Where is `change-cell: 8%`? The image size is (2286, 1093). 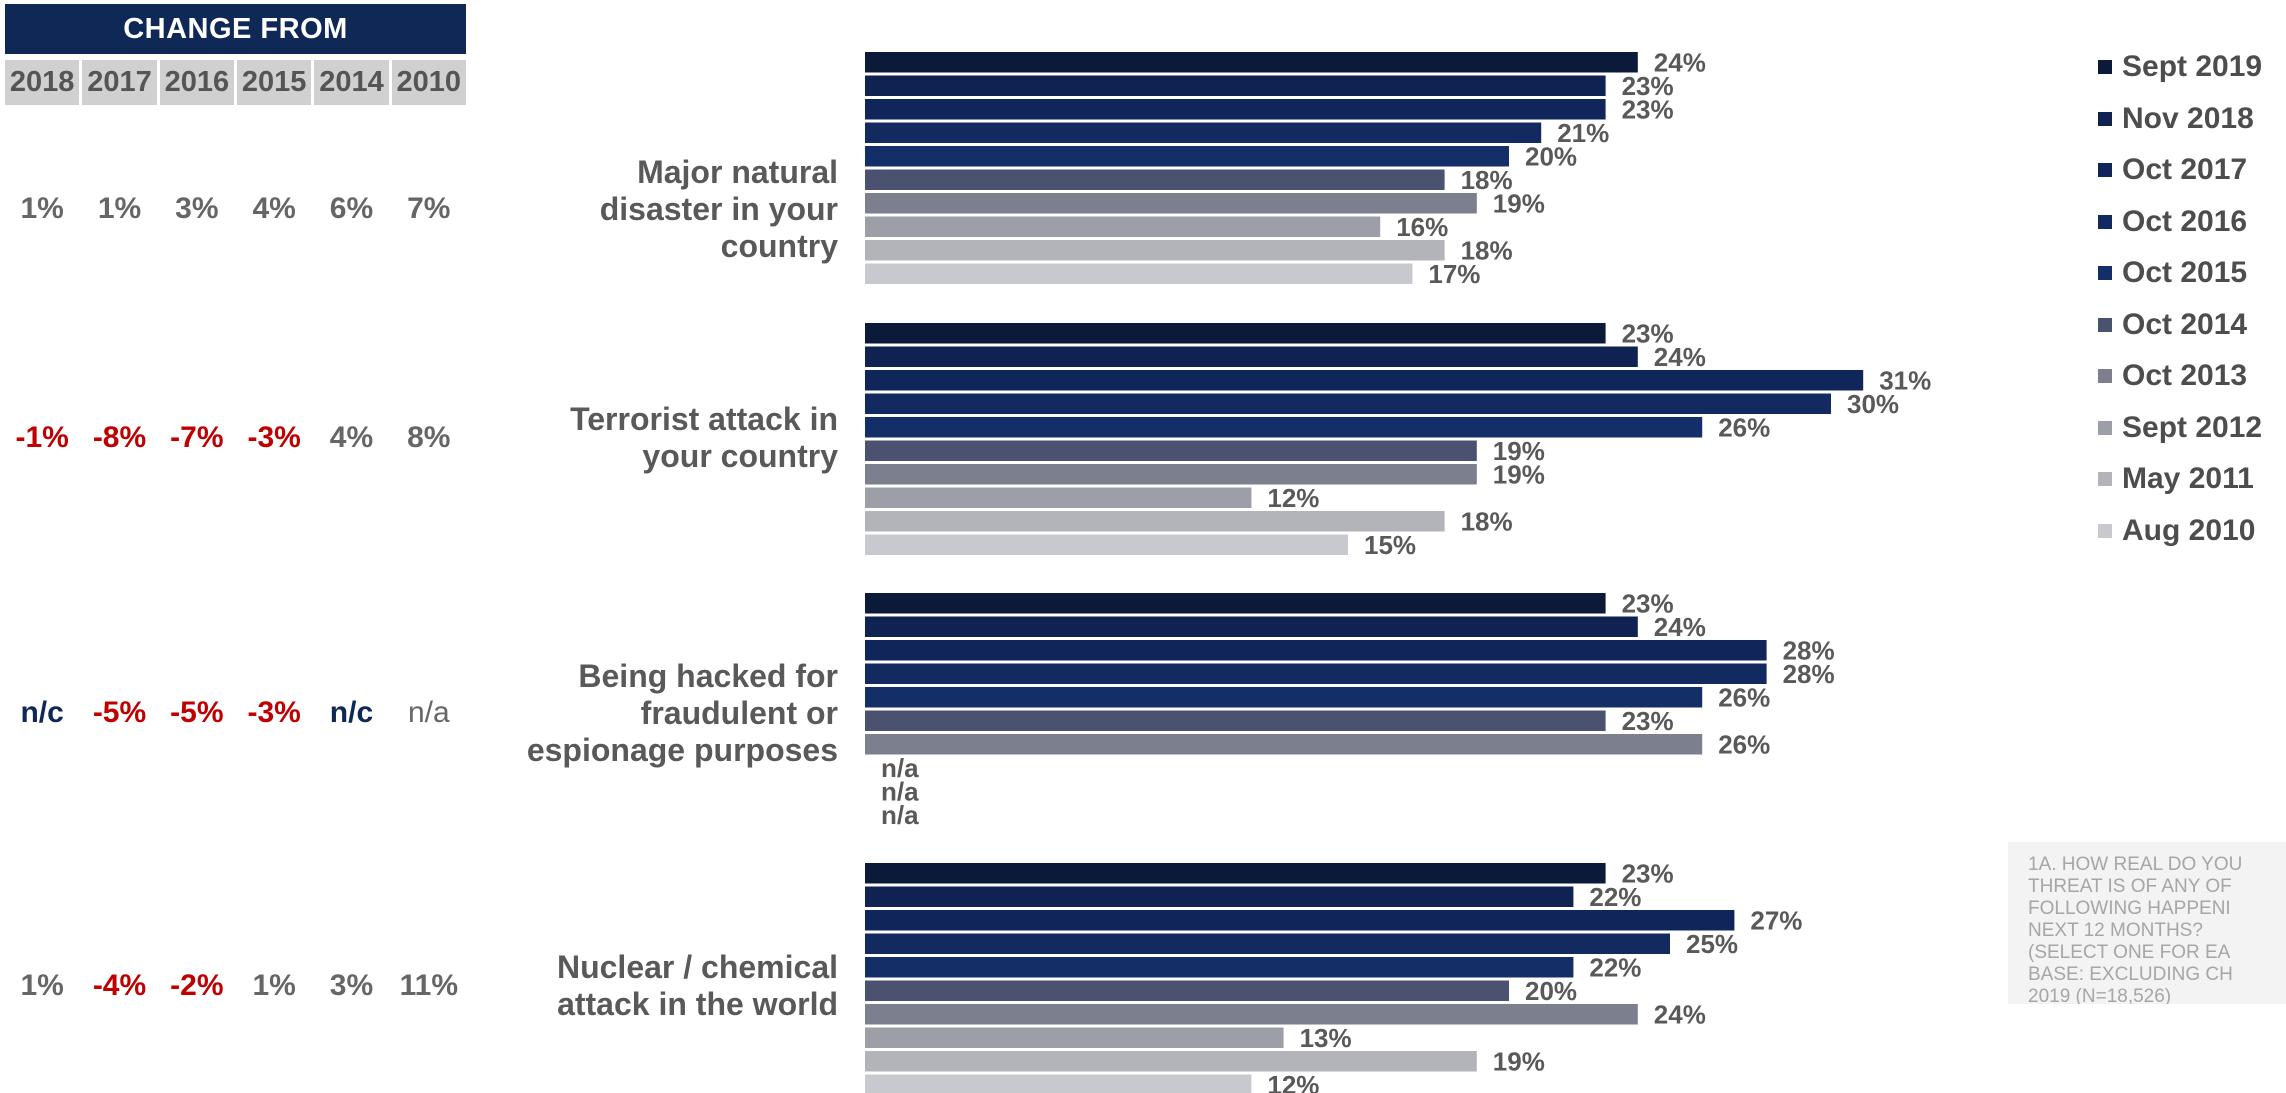
change-cell: 8% is located at coordinates (429, 437).